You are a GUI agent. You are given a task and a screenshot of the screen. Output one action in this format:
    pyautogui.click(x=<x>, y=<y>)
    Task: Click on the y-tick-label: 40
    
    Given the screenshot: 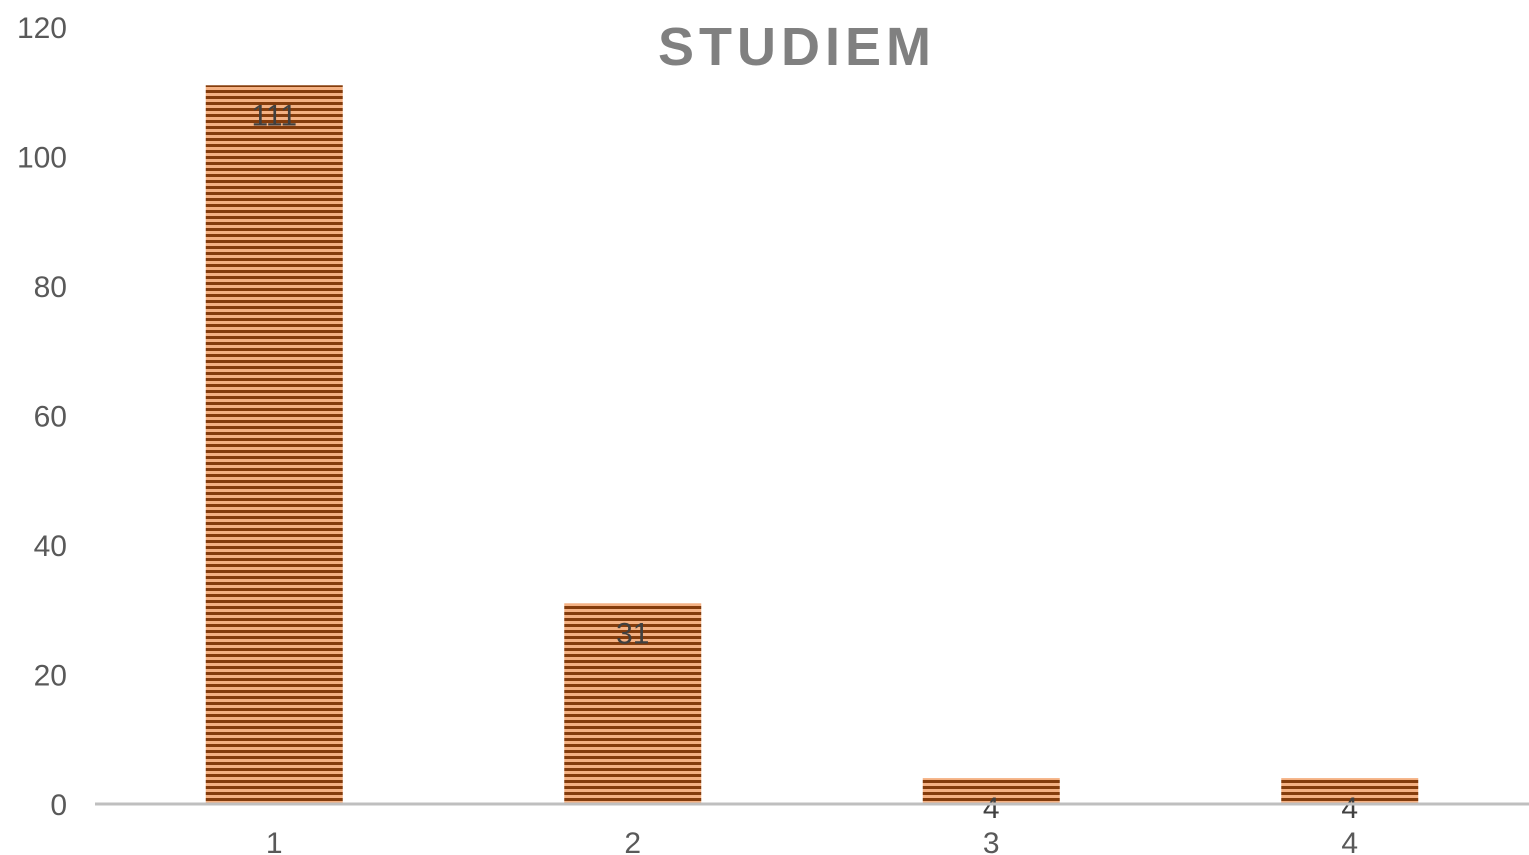 What is the action you would take?
    pyautogui.click(x=50, y=546)
    